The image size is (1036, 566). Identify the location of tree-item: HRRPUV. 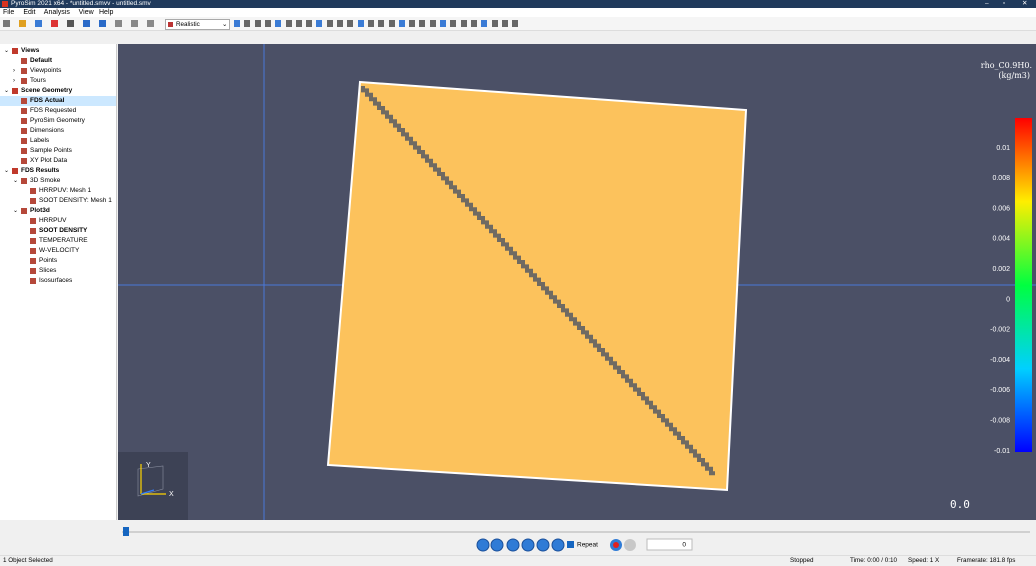
(58, 221).